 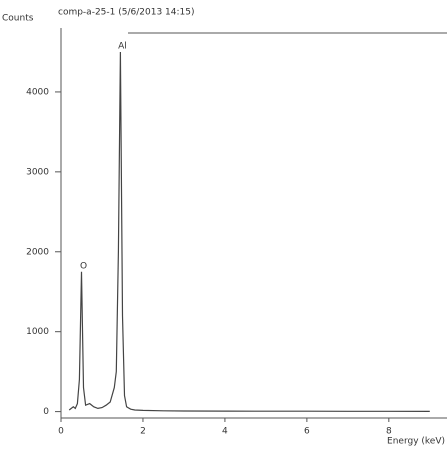 I want to click on y-tick-label: 2000, so click(x=37, y=252).